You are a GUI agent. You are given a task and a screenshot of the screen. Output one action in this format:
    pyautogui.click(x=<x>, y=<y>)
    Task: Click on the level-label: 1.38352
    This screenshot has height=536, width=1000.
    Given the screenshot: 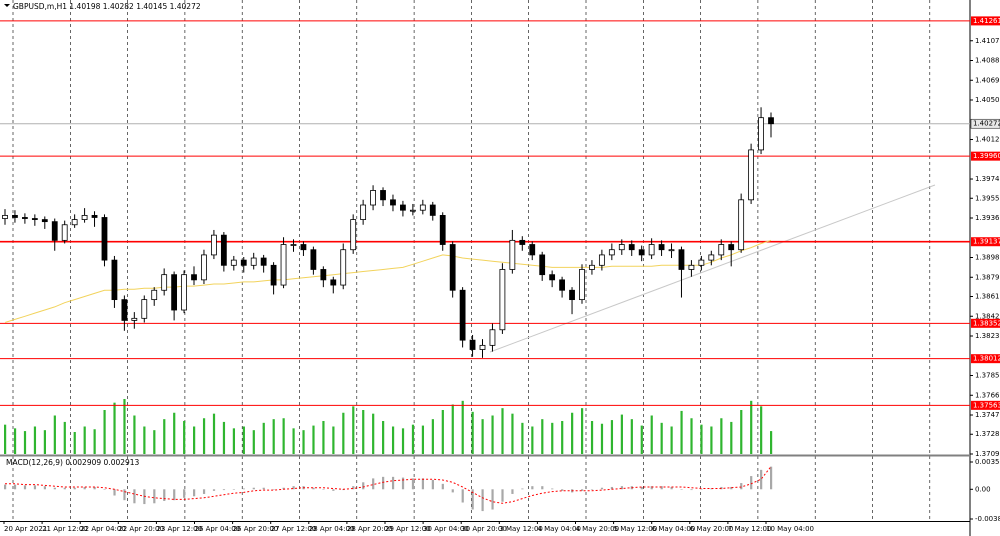 What is the action you would take?
    pyautogui.click(x=986, y=323)
    